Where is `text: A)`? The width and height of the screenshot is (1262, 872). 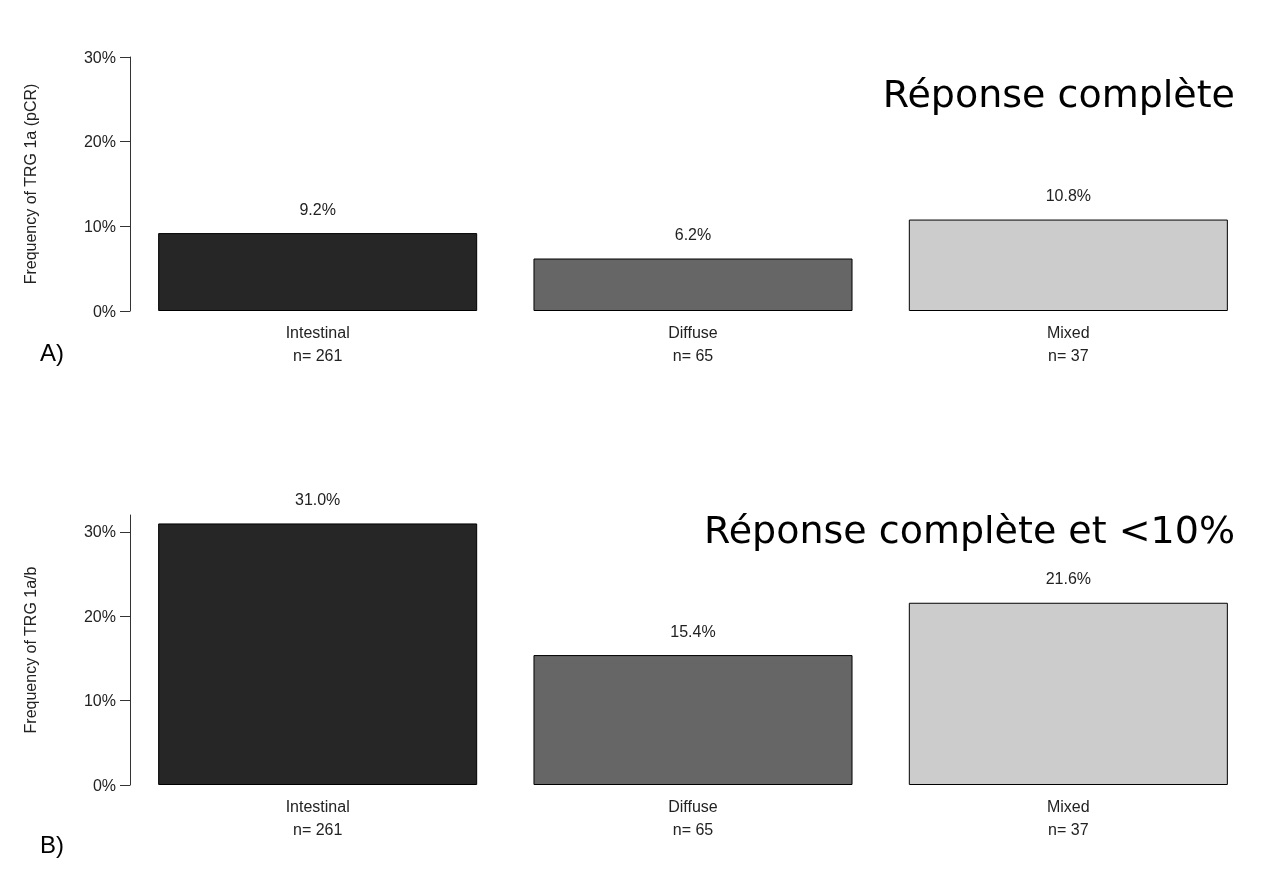 text: A) is located at coordinates (52, 352).